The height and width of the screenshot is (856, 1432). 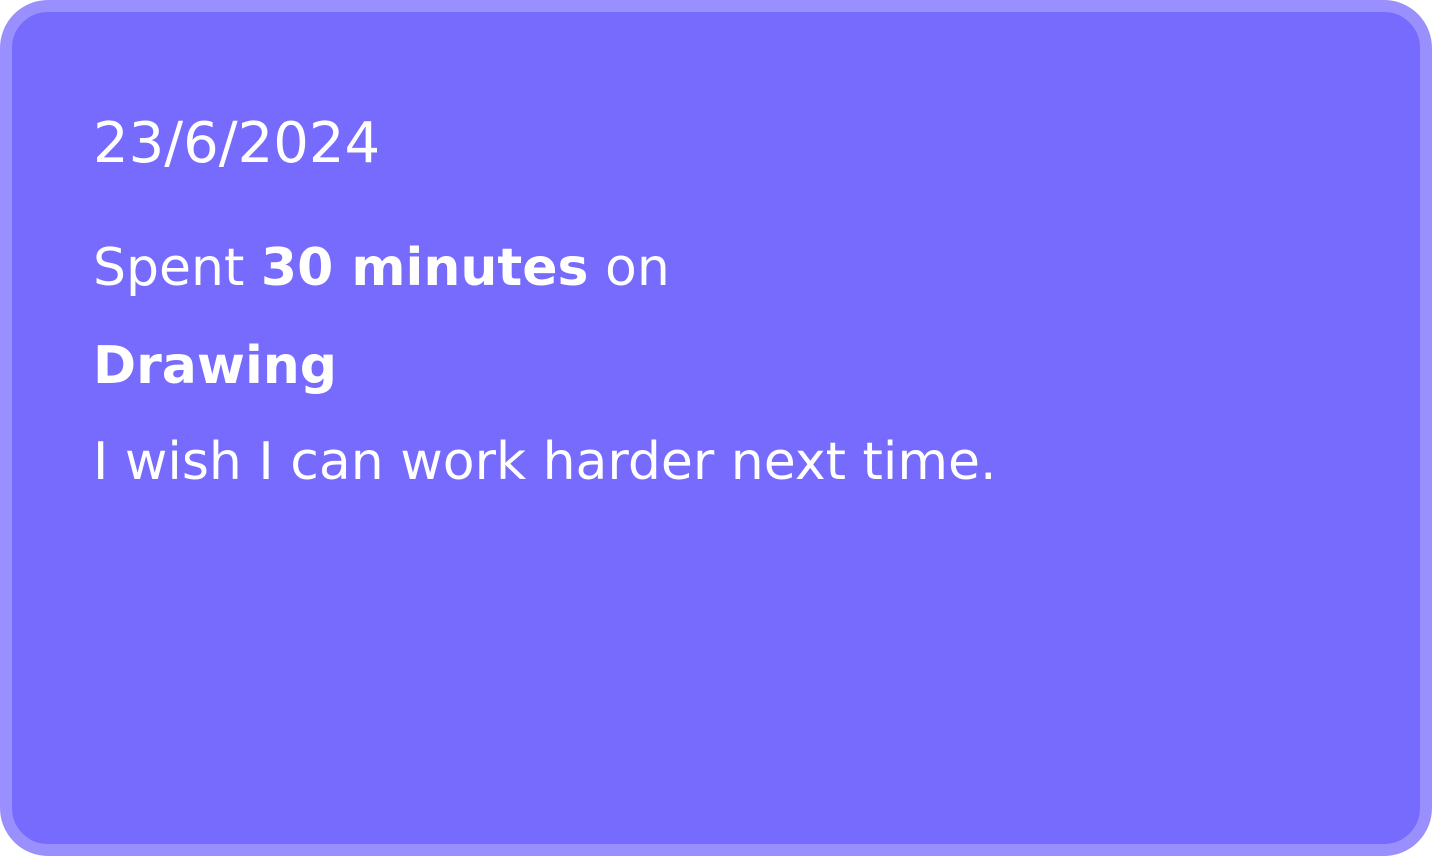 I want to click on spent-suffix: on, so click(x=629, y=268).